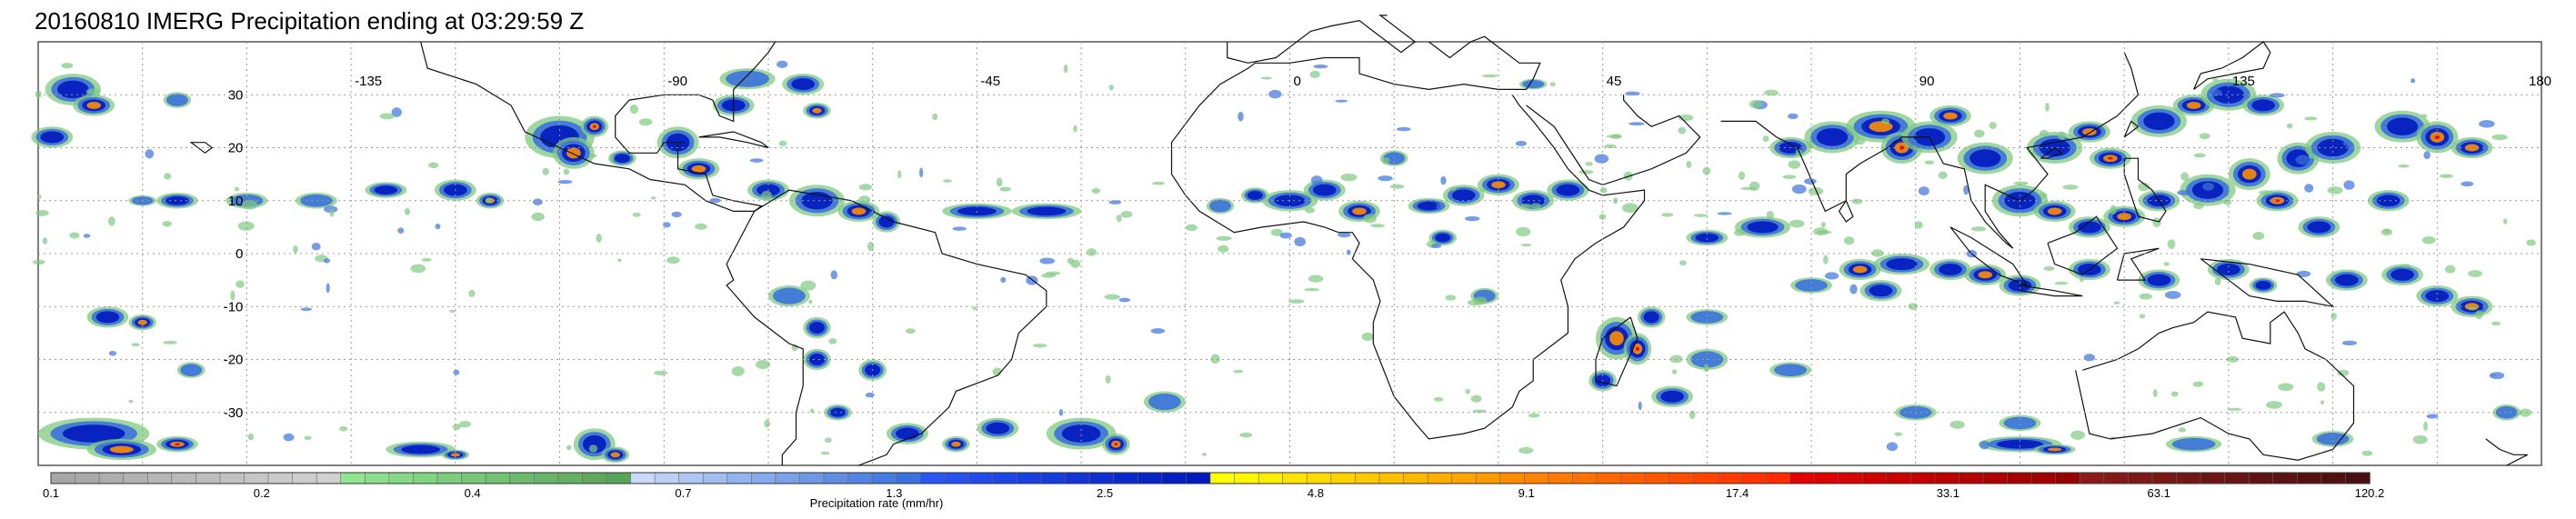 The width and height of the screenshot is (2576, 519). Describe the element at coordinates (1614, 81) in the screenshot. I see `lon-label: 45` at that location.